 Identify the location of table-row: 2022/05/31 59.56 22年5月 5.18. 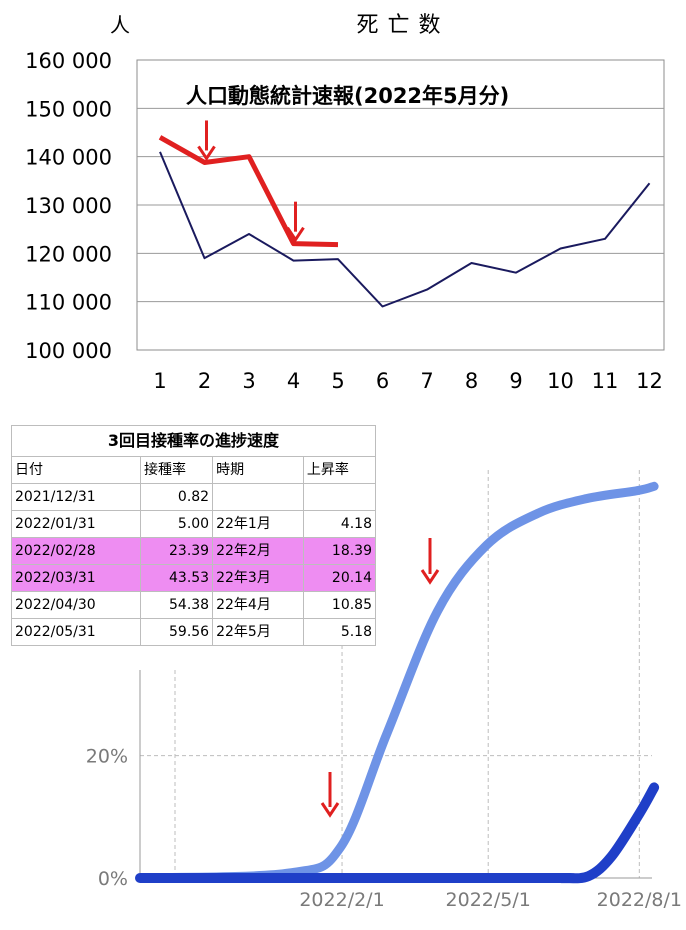
(193, 632).